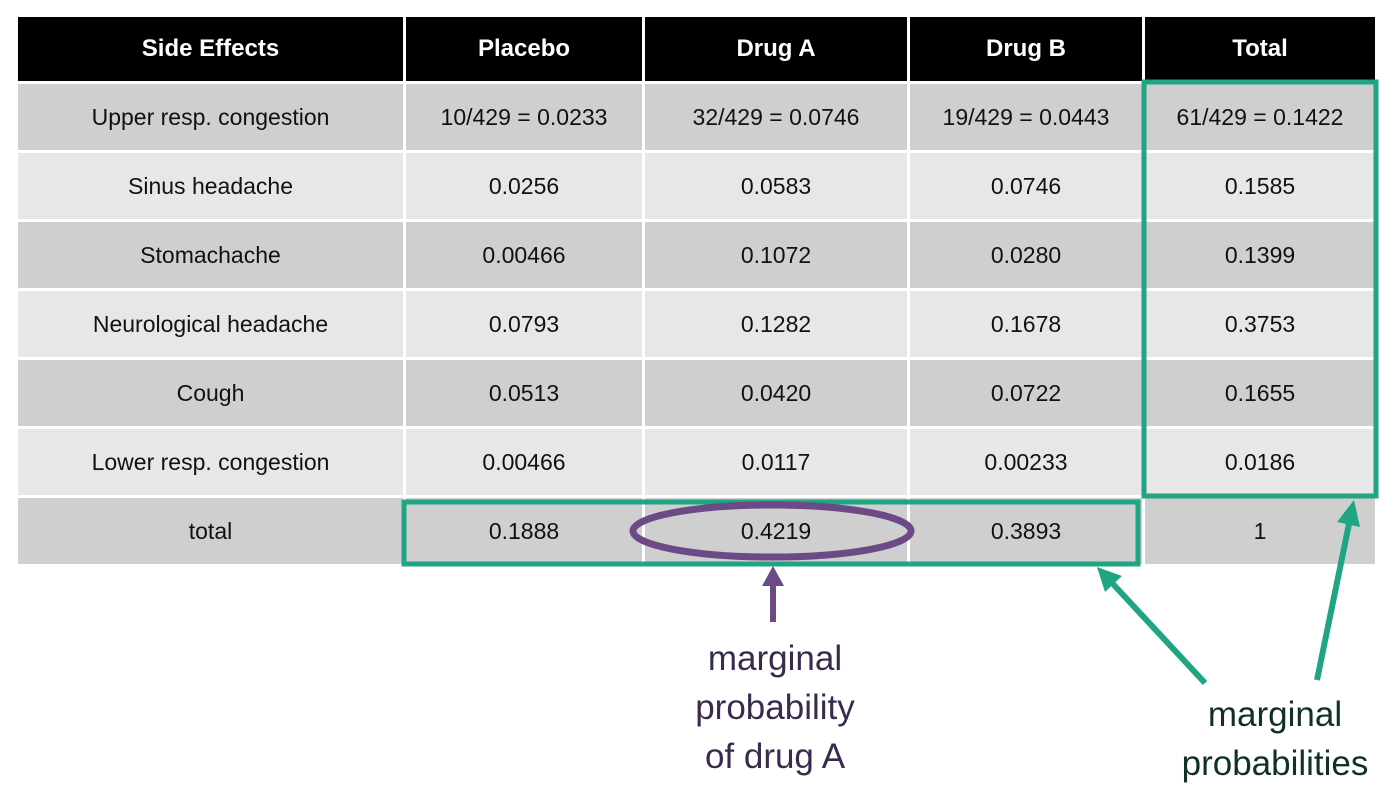 This screenshot has width=1400, height=803. I want to click on cell-drug-a: 0.0420, so click(776, 393).